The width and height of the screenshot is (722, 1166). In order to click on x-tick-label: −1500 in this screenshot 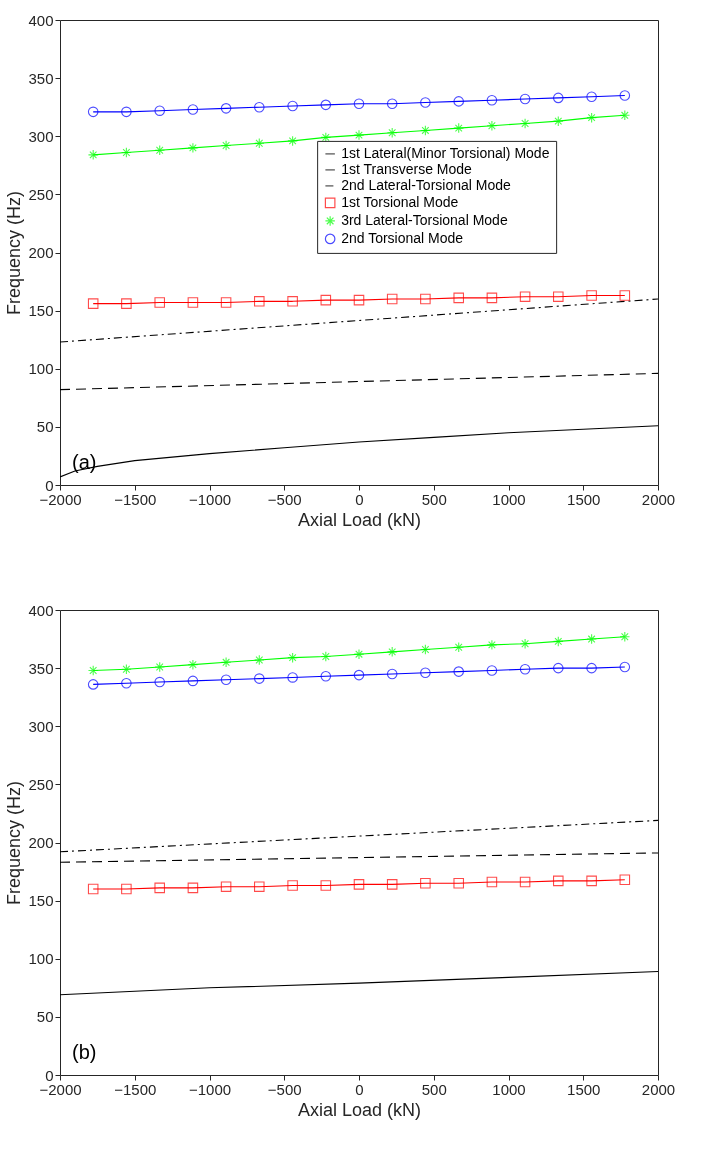, I will do `click(135, 499)`.